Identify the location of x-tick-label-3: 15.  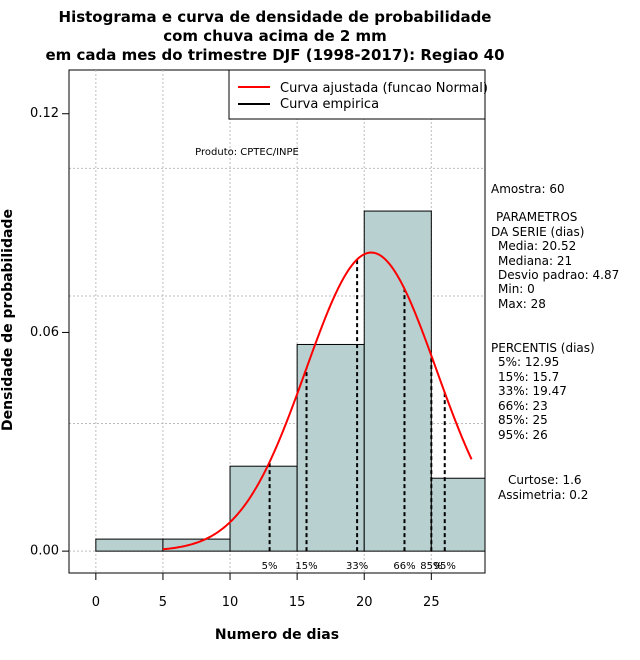
(297, 602).